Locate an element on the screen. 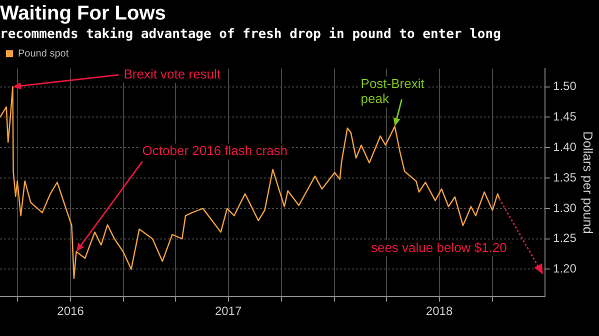 This screenshot has width=599, height=336. annotation: Brexit vote result is located at coordinates (172, 74).